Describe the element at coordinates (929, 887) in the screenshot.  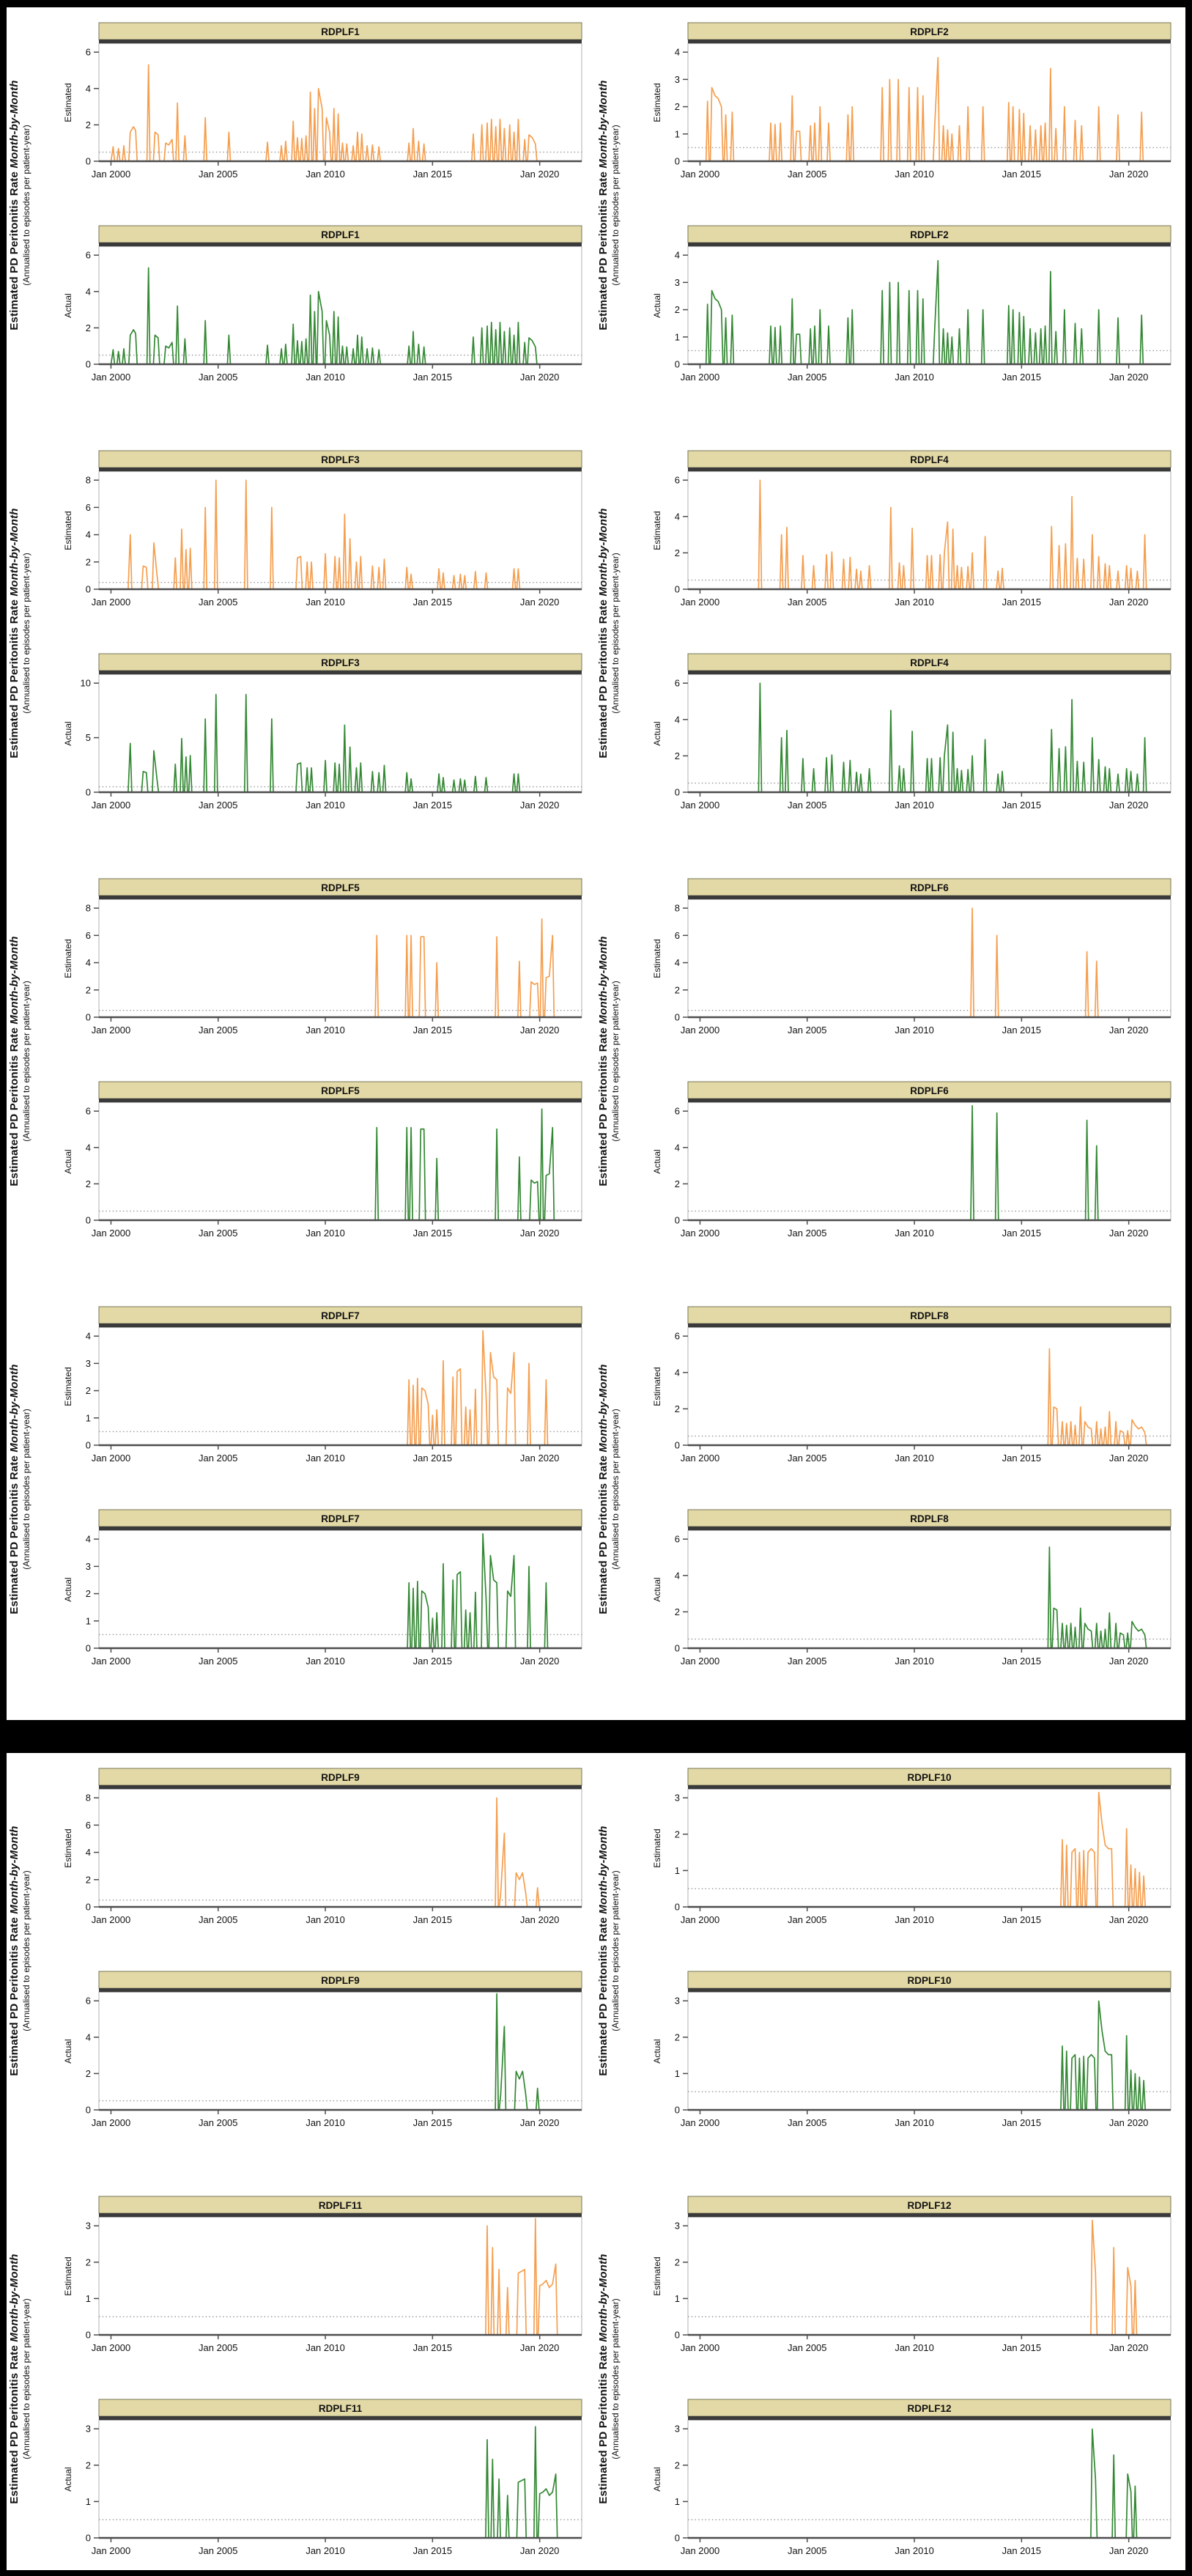
I see `facility-title: RDPLF6` at that location.